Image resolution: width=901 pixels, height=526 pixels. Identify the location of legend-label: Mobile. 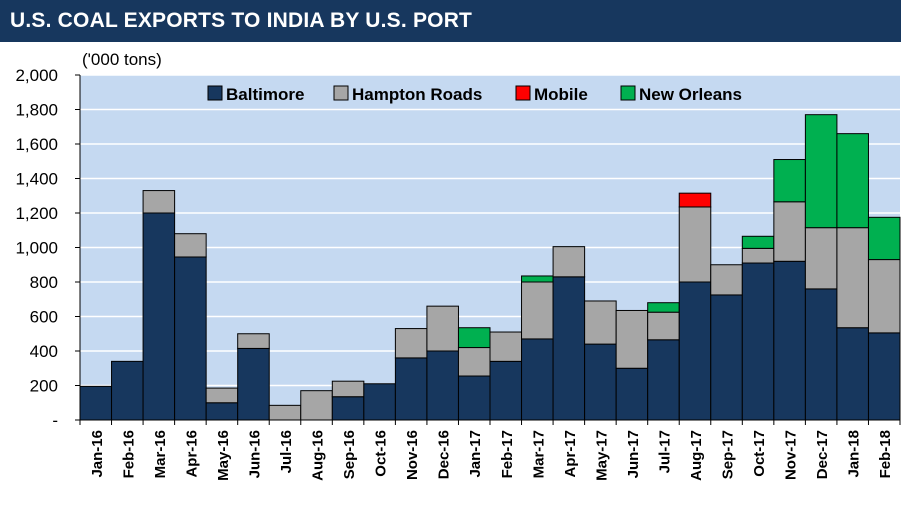
(561, 94).